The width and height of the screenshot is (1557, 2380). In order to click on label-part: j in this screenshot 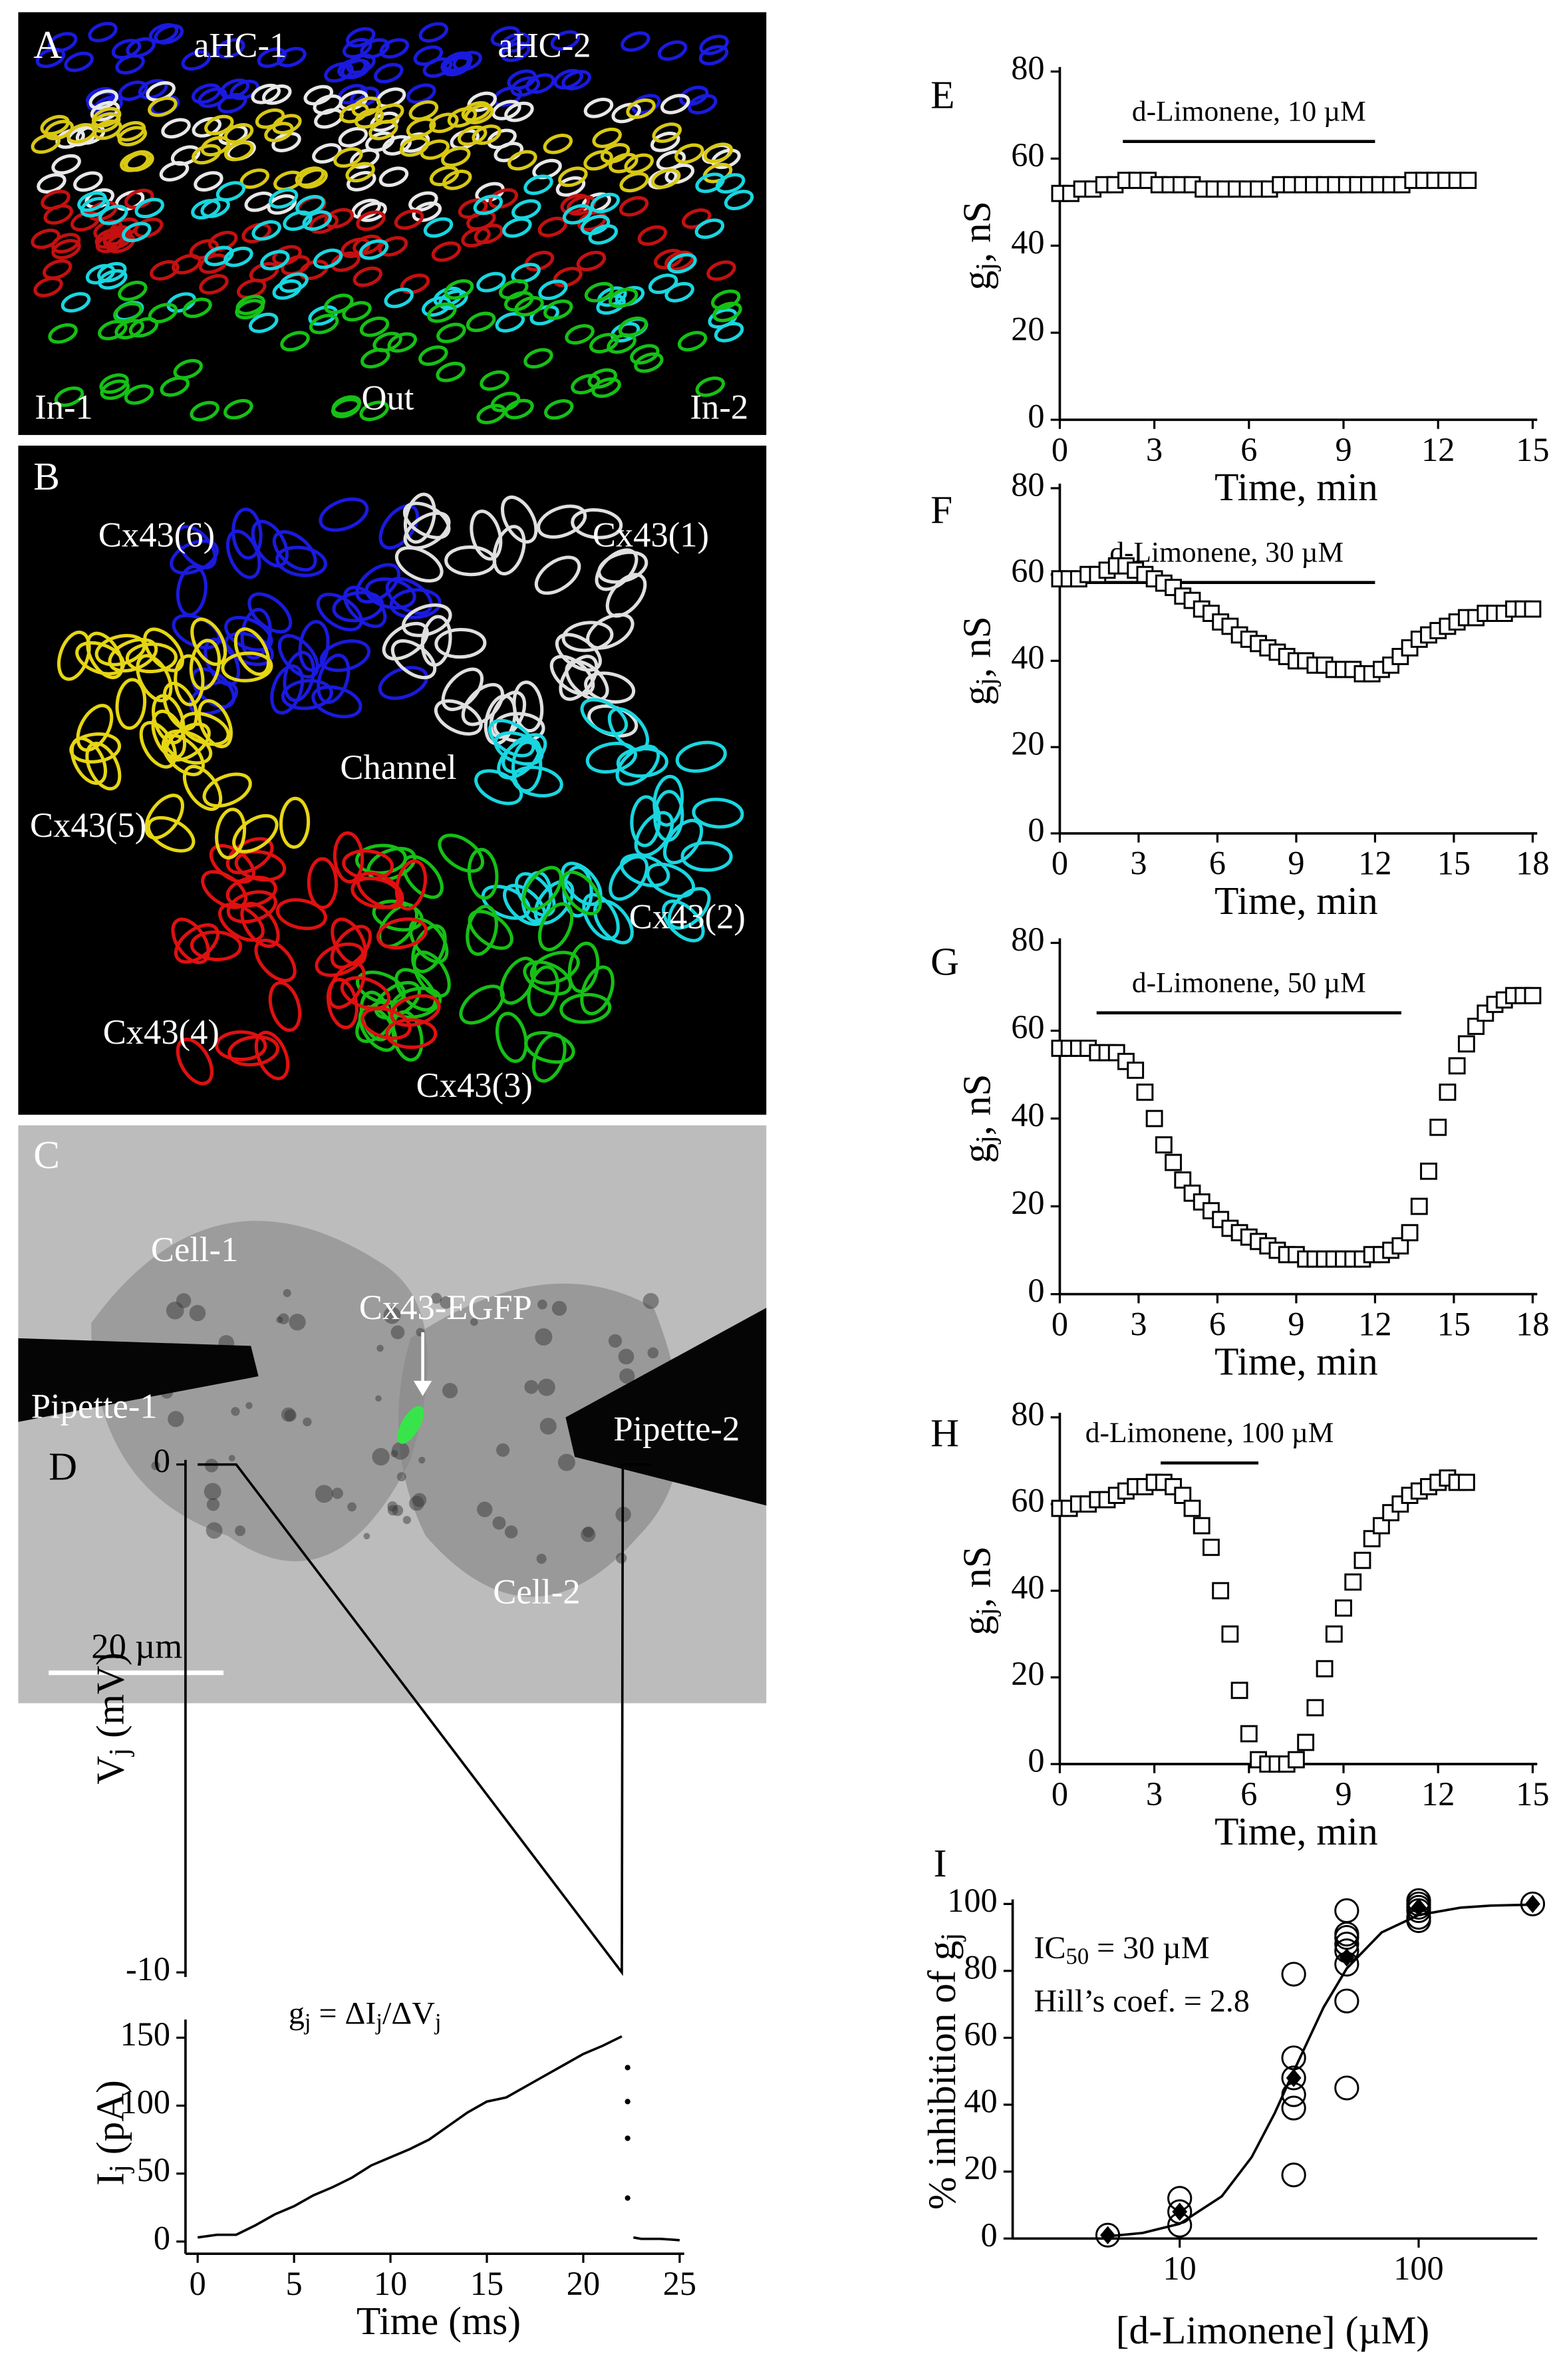, I will do `click(986, 1612)`.